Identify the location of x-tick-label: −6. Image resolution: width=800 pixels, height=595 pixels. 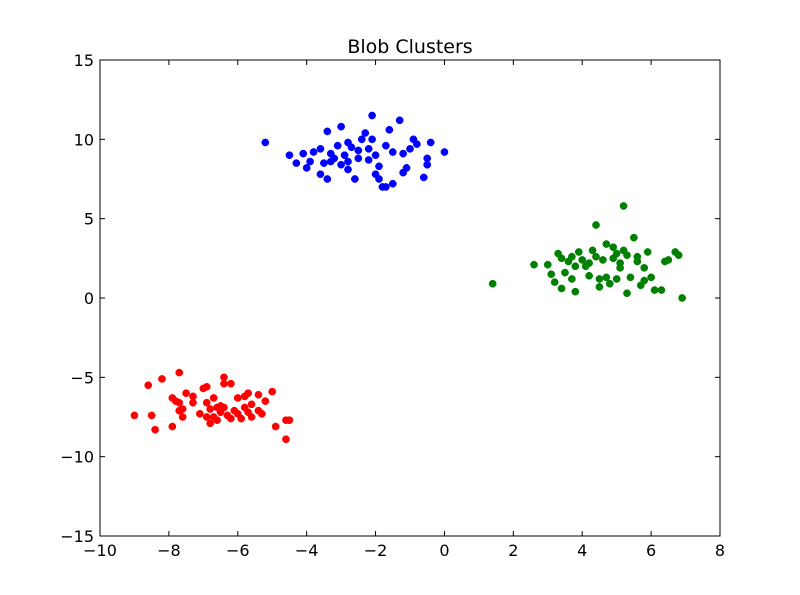
(238, 550).